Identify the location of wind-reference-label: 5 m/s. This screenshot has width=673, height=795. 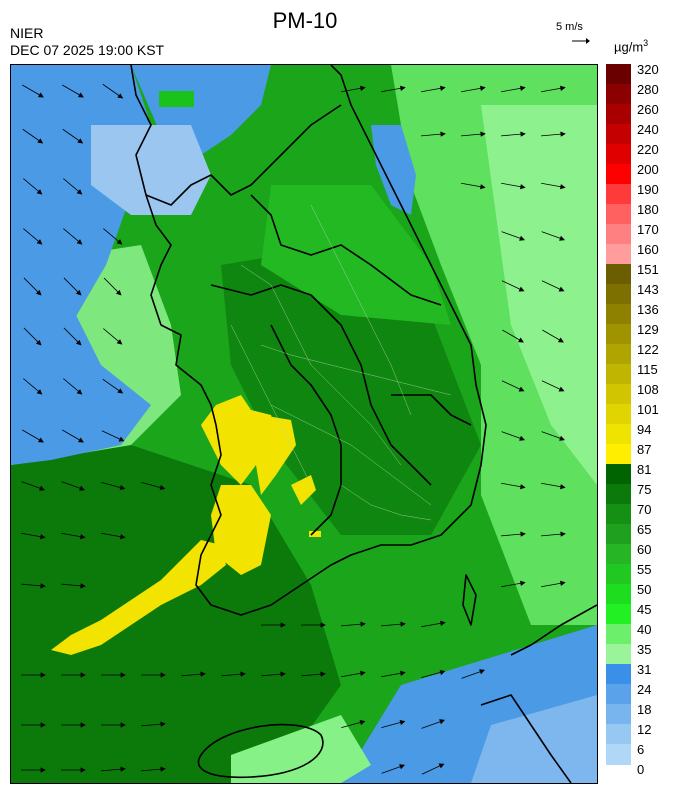
(569, 27).